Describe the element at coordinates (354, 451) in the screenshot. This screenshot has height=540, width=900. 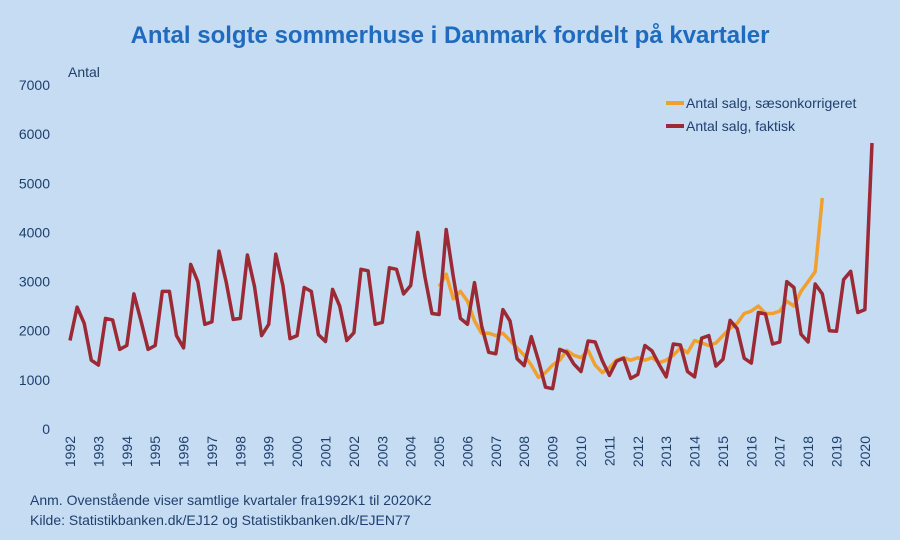
I see `x-tick-label: 2002` at that location.